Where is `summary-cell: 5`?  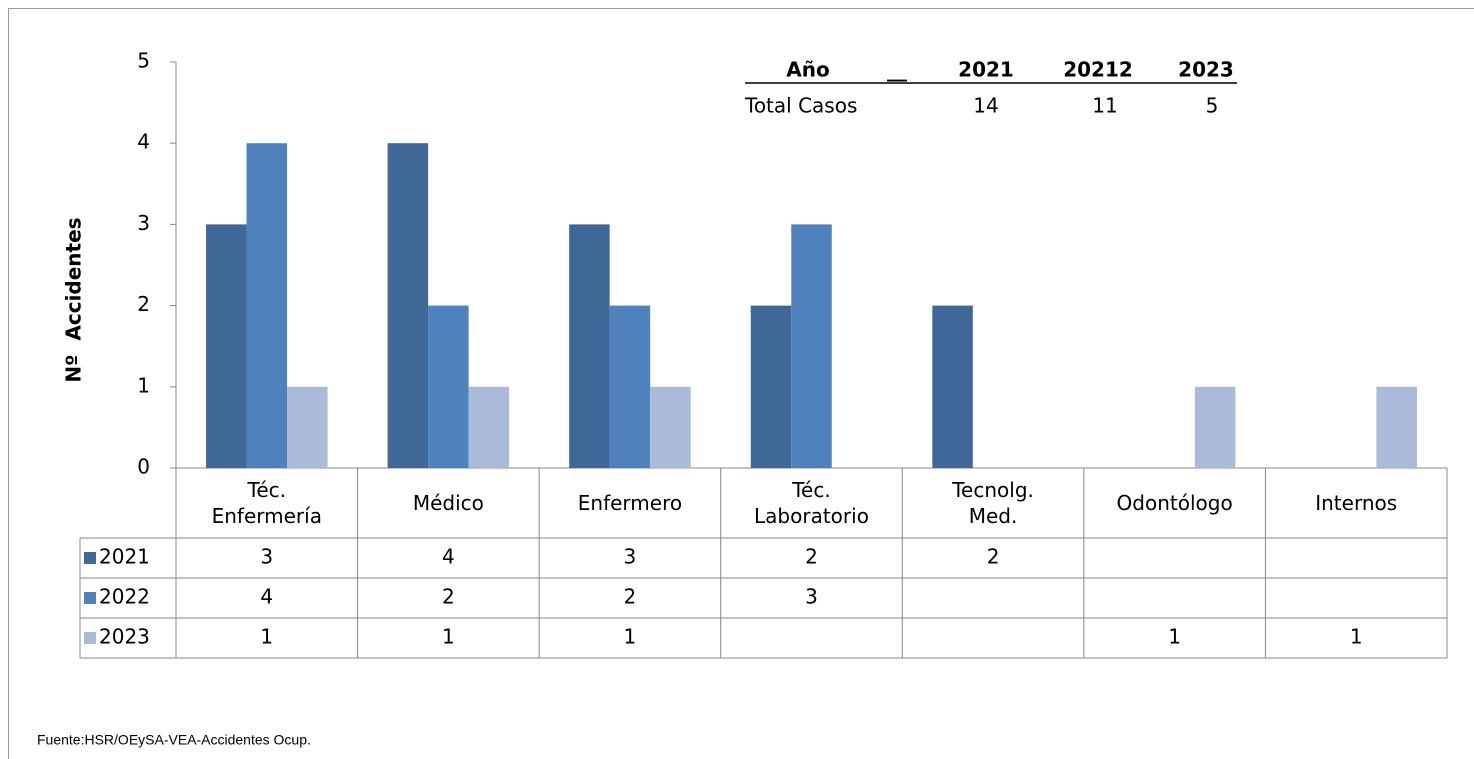 summary-cell: 5 is located at coordinates (1212, 106).